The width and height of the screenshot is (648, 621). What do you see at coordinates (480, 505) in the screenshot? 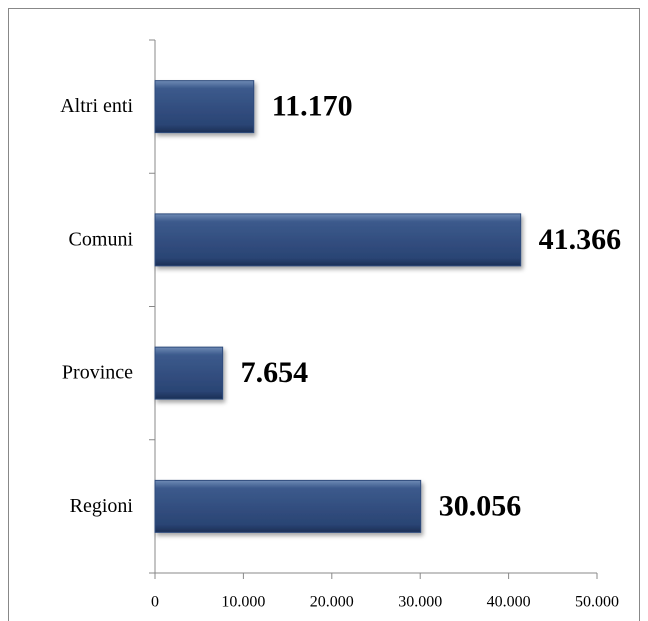
I see `value-label: 30.056` at bounding box center [480, 505].